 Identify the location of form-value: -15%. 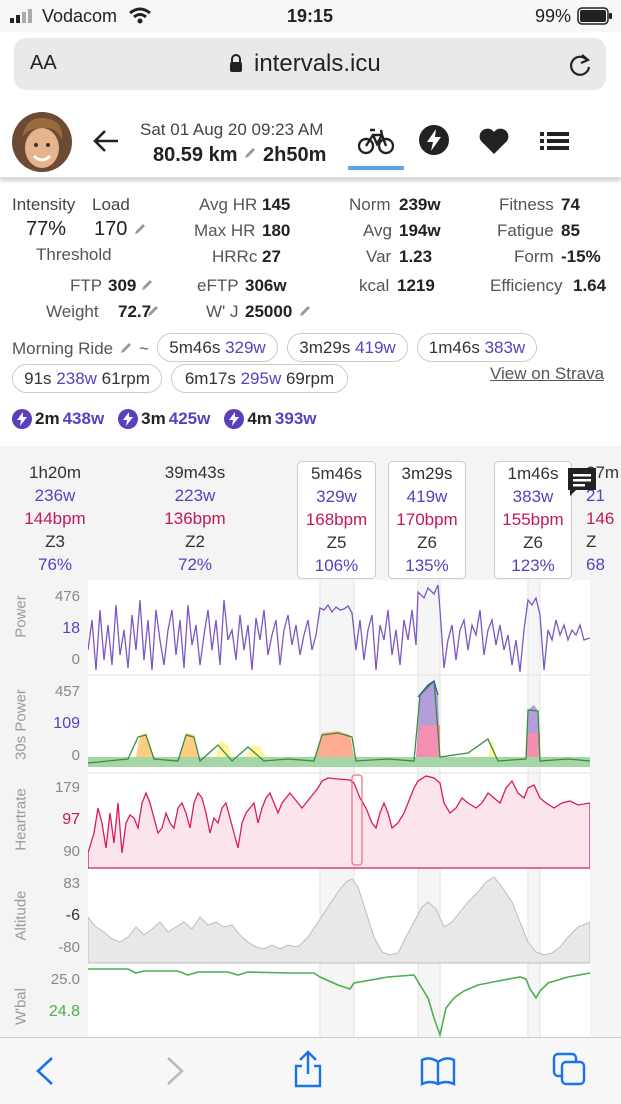
(581, 256).